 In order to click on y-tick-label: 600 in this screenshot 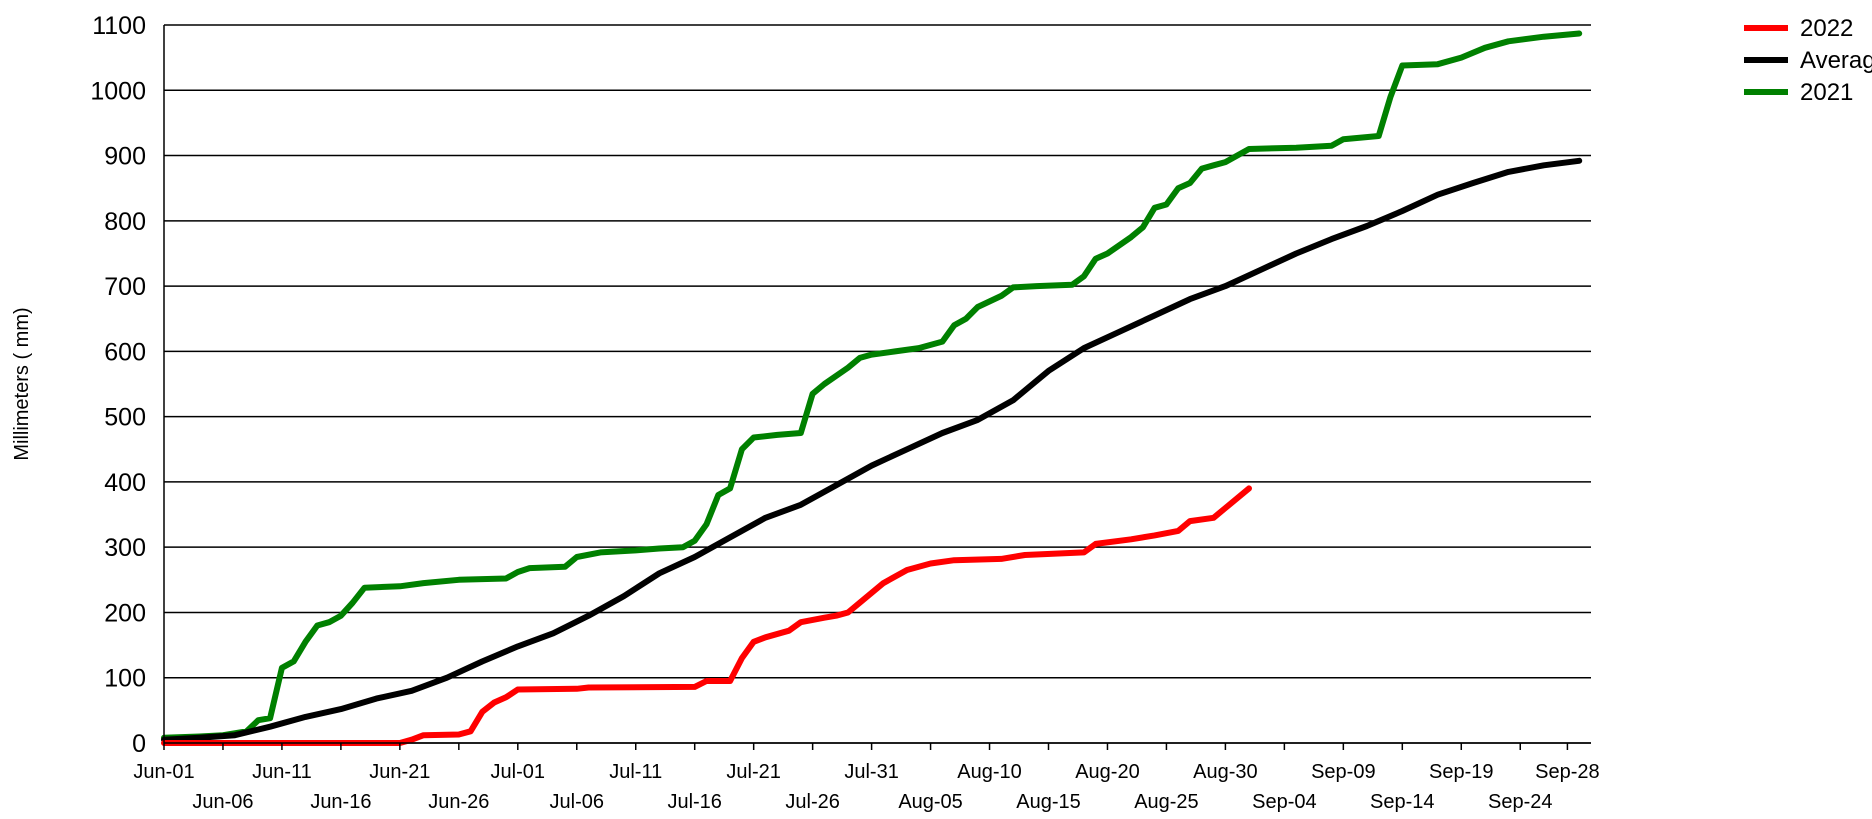, I will do `click(125, 352)`.